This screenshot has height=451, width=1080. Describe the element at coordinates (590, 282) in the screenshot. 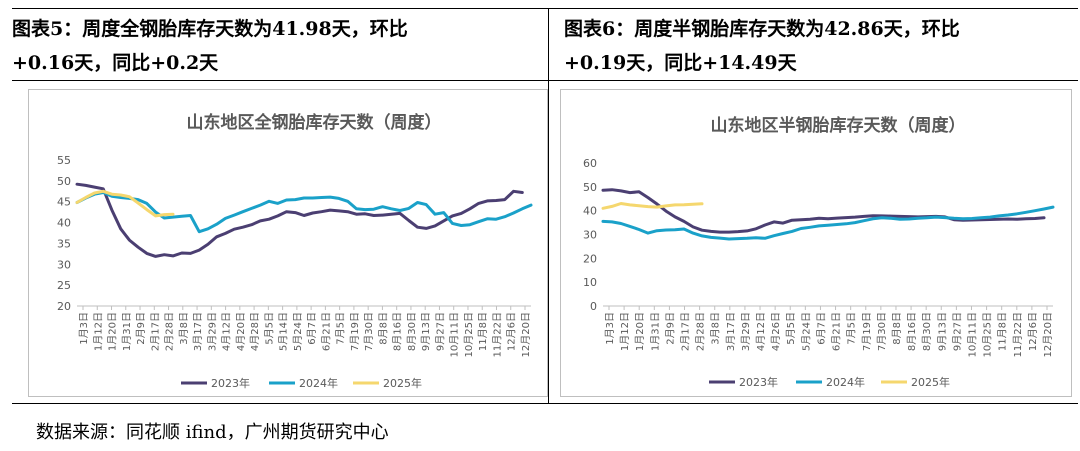

I see `y-tick-label: 10` at that location.